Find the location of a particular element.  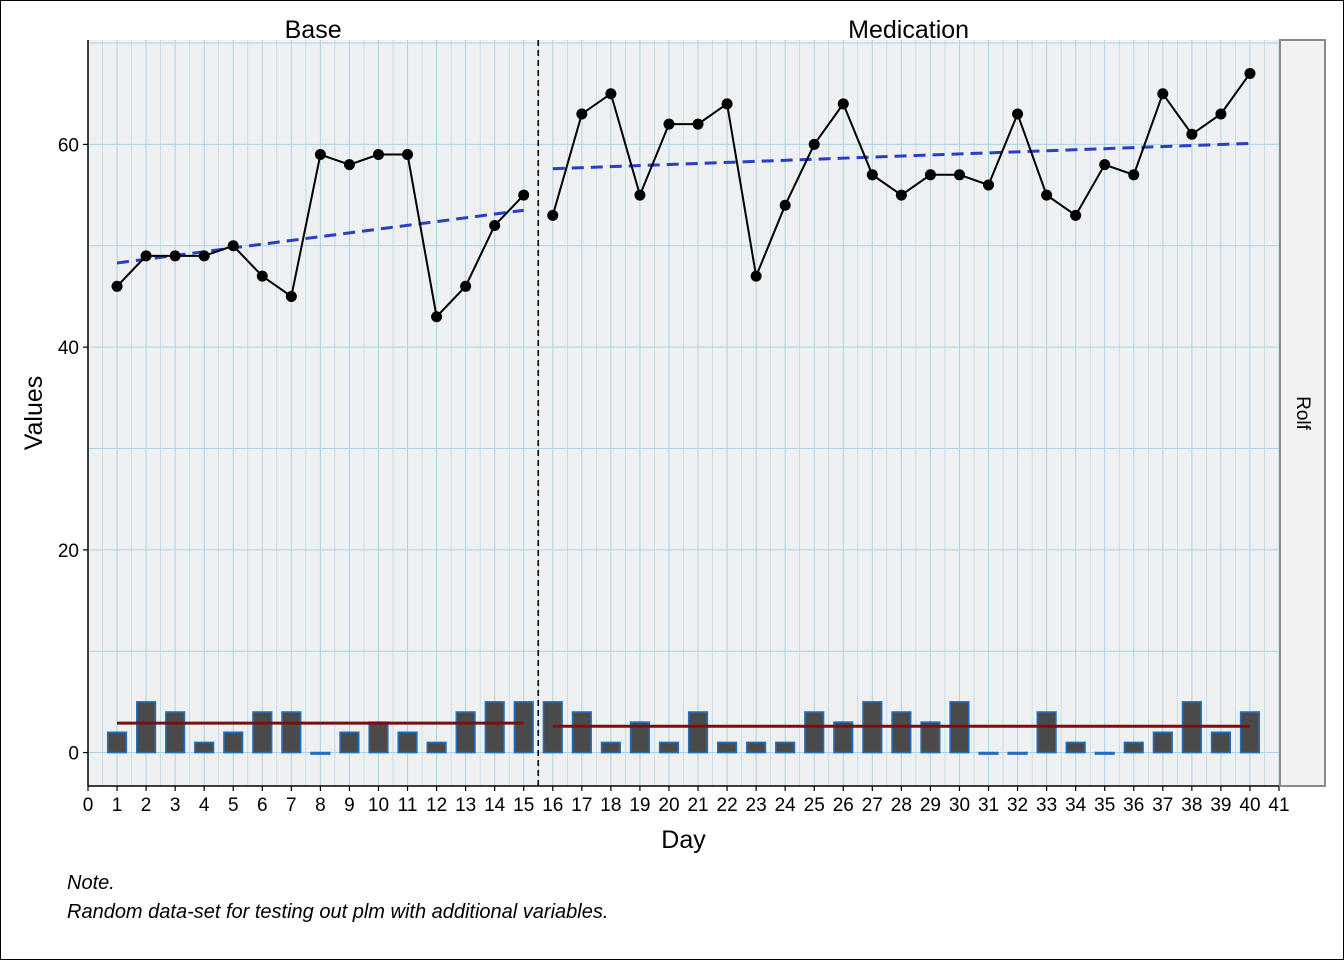

phase-label: Medication is located at coordinates (908, 30).